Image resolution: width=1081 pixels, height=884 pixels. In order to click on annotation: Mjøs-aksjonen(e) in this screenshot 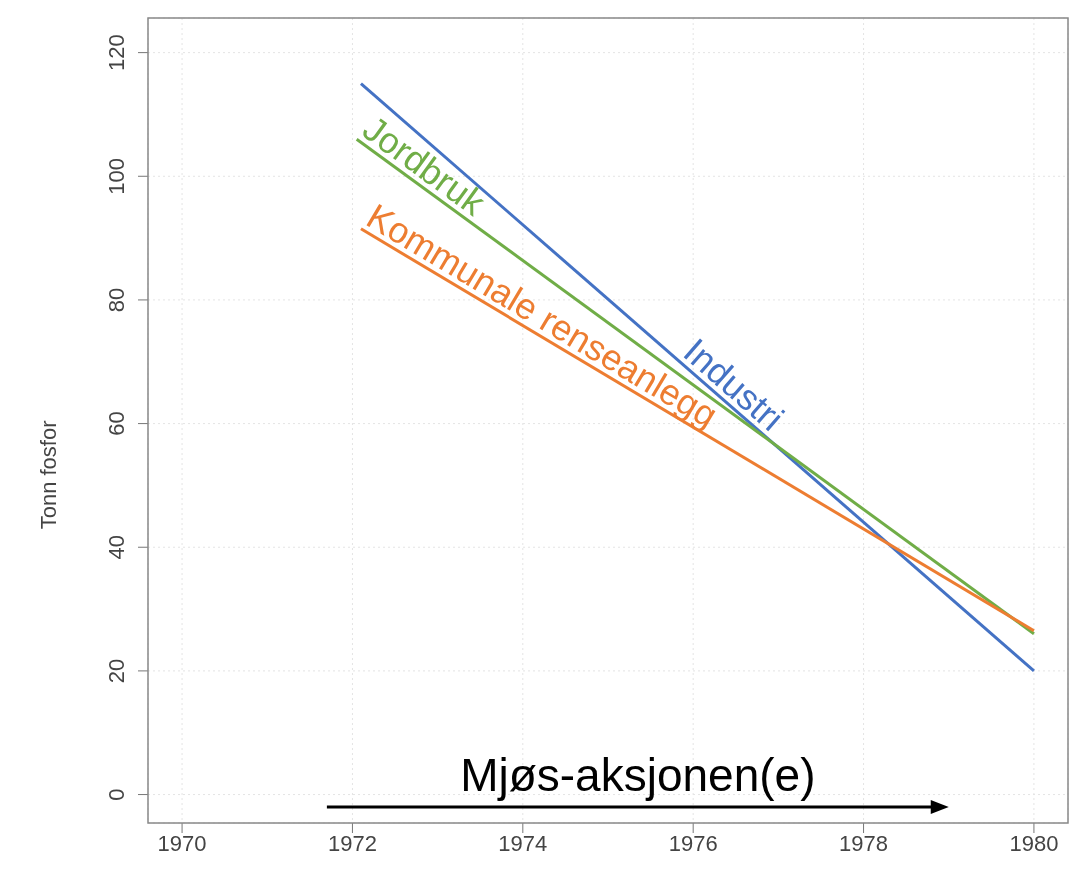, I will do `click(638, 774)`.